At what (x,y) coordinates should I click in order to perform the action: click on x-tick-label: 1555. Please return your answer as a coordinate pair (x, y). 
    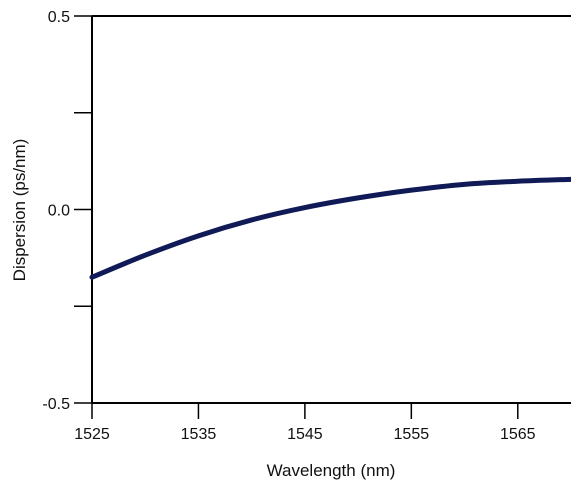
    Looking at the image, I should click on (412, 434).